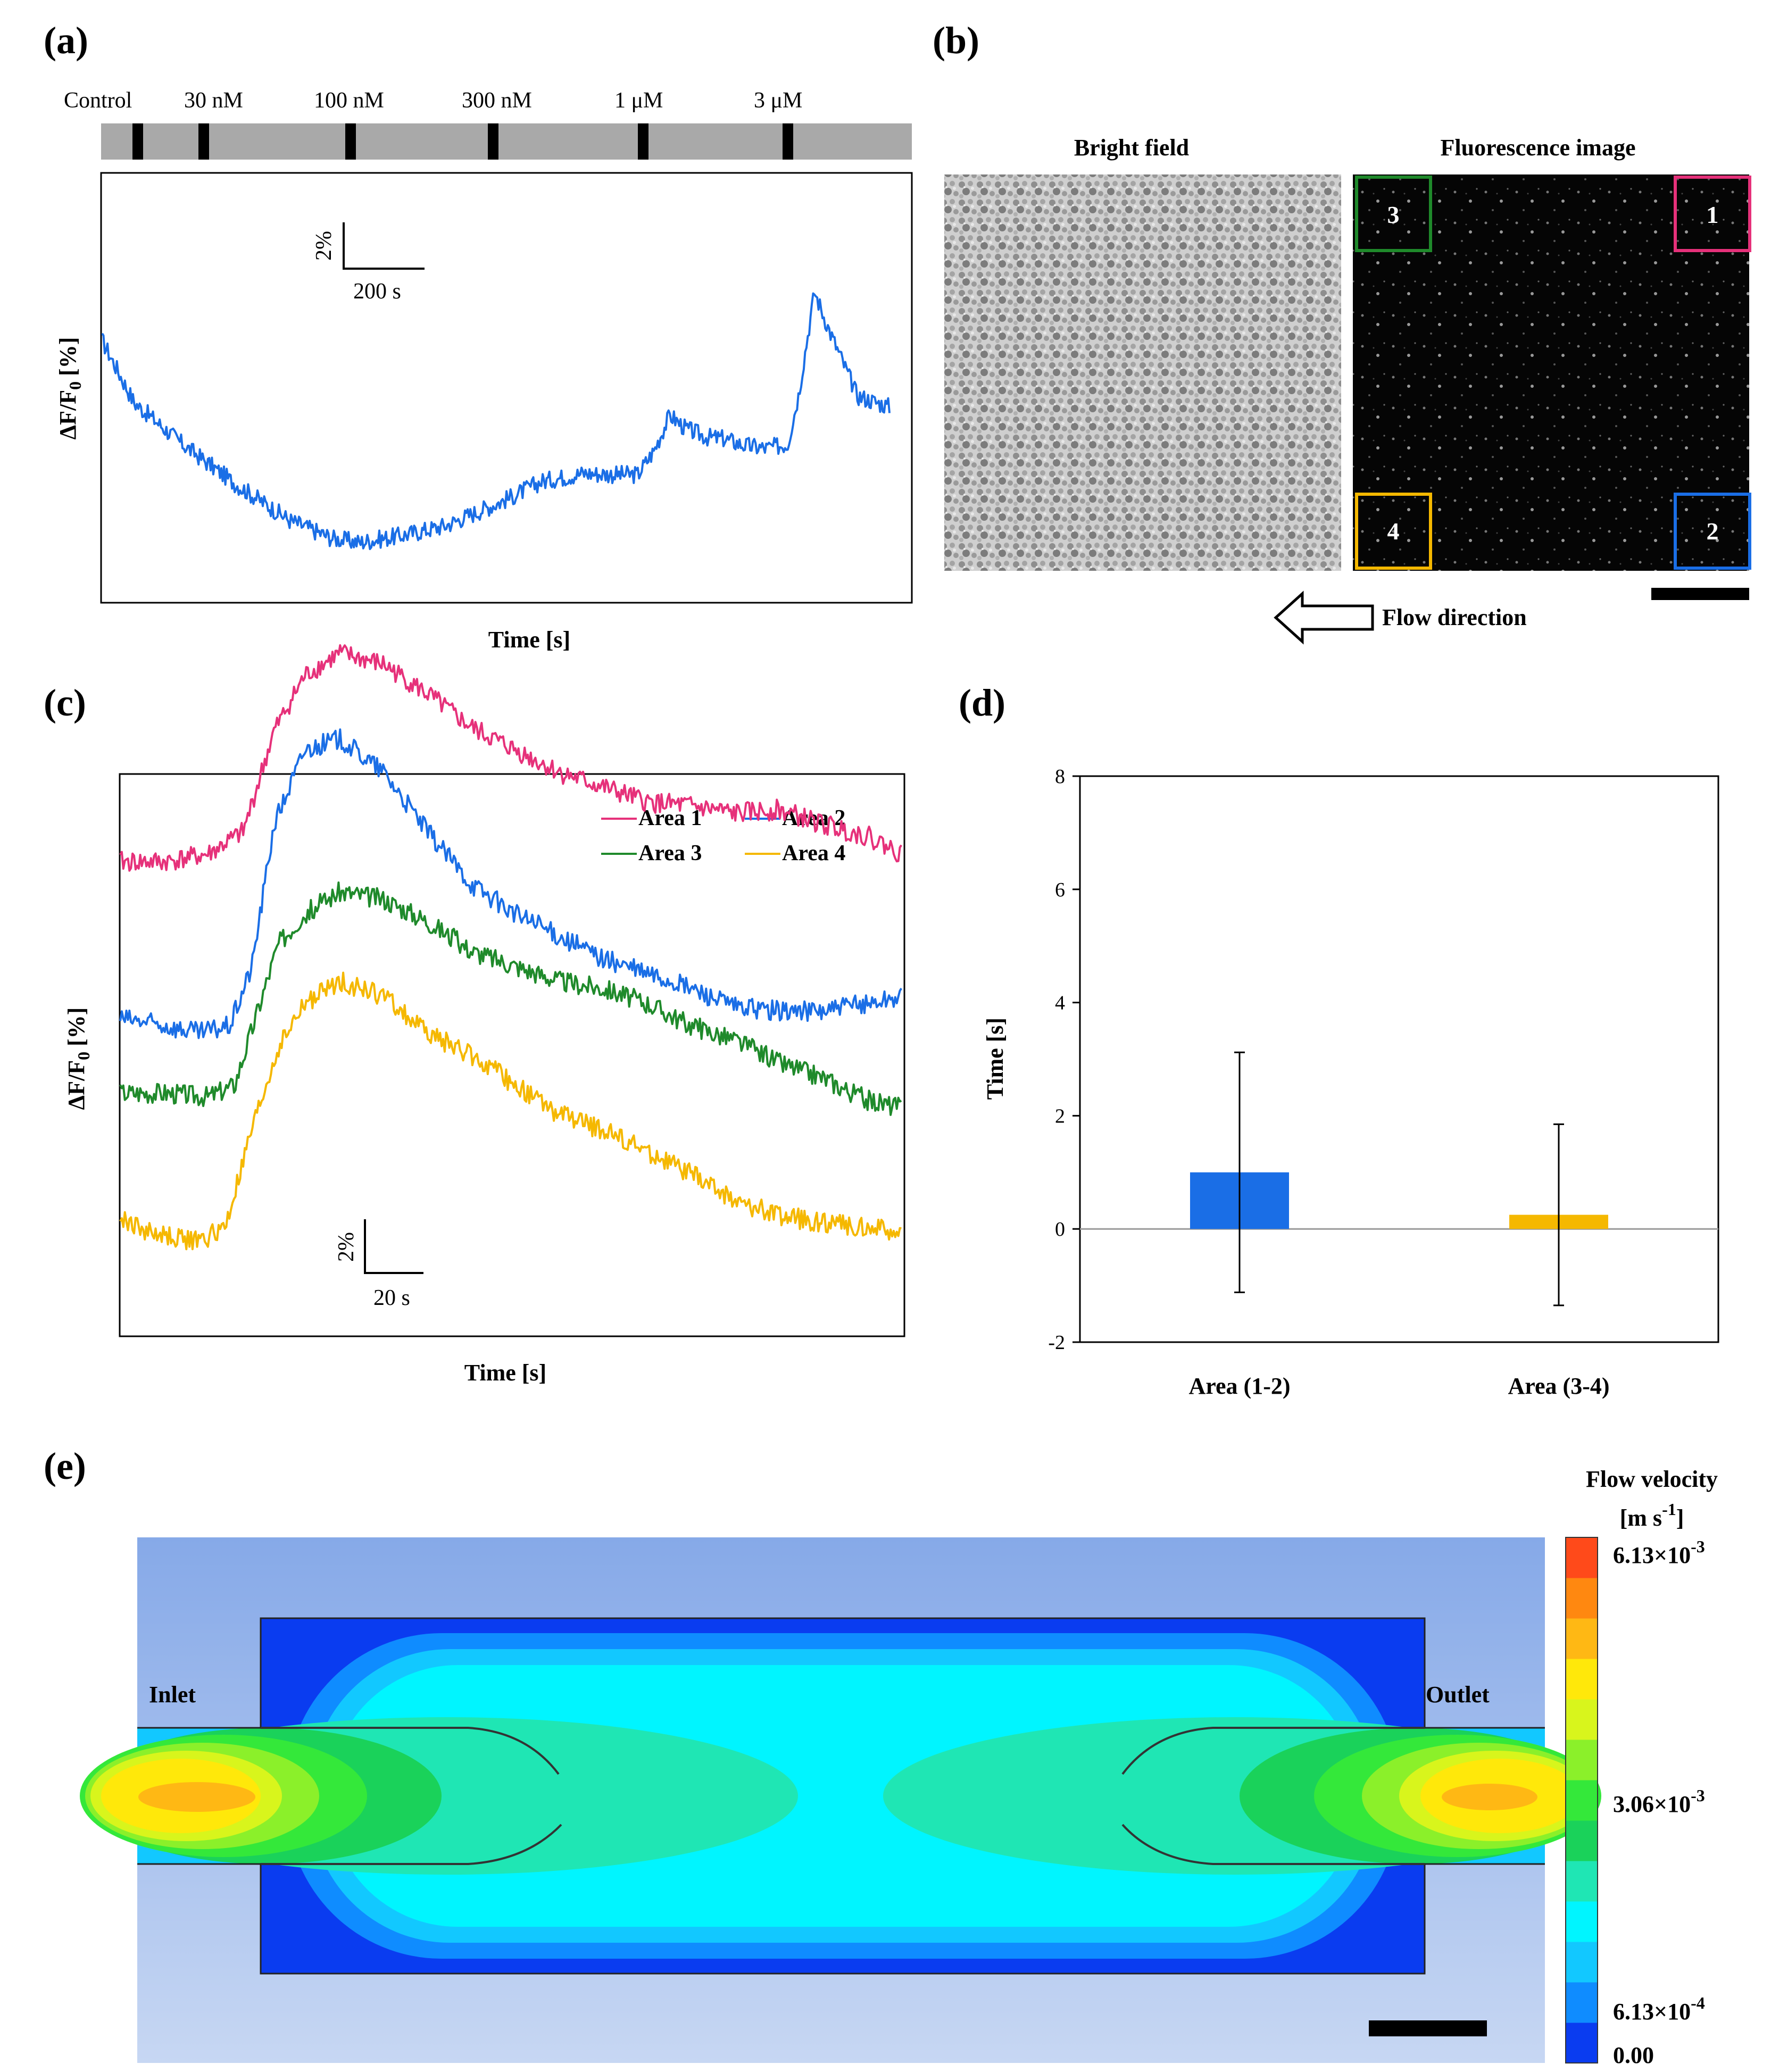 This screenshot has height=2072, width=1771. I want to click on timeline-label: 3 μM, so click(778, 100).